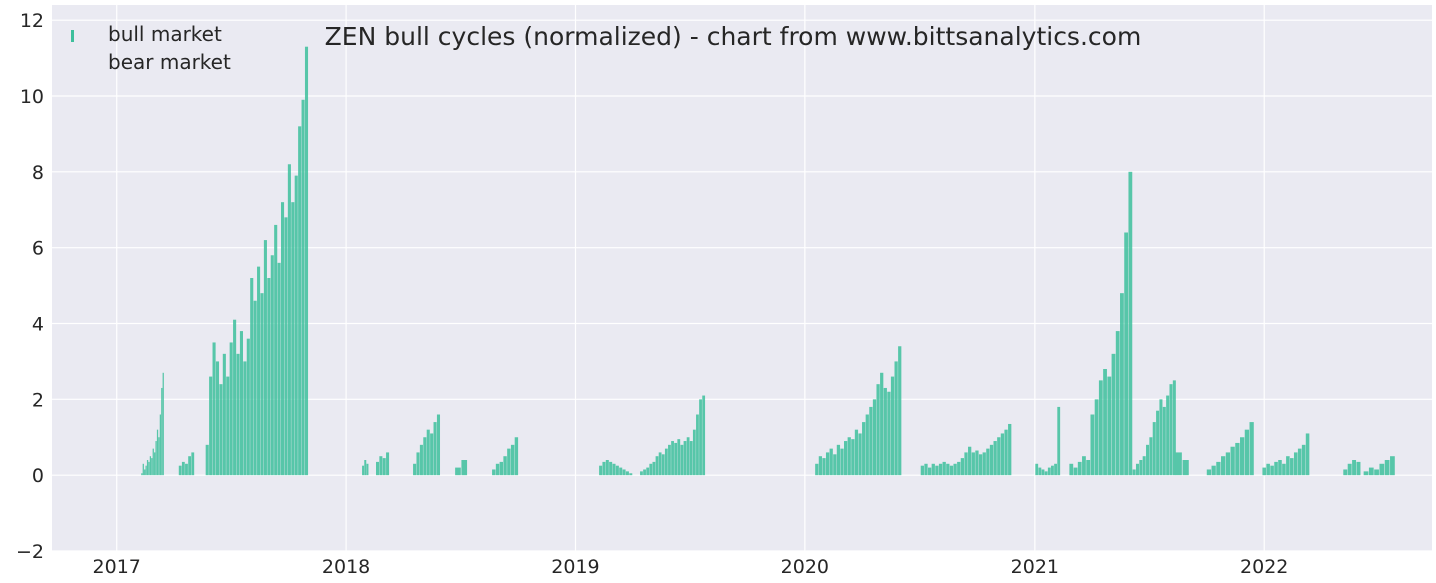 Image resolution: width=1436 pixels, height=583 pixels. I want to click on y-tick-label: 0, so click(38, 476).